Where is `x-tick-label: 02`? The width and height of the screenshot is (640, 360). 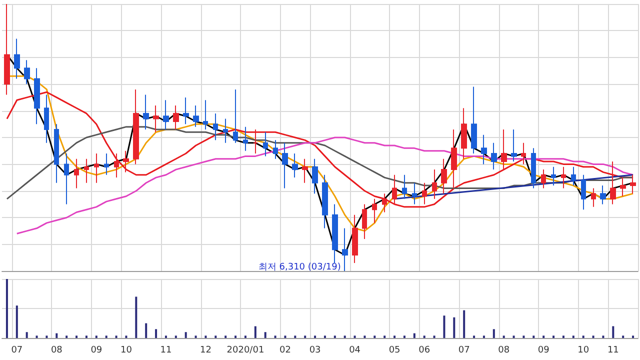 x-tick-label: 02 is located at coordinates (285, 351).